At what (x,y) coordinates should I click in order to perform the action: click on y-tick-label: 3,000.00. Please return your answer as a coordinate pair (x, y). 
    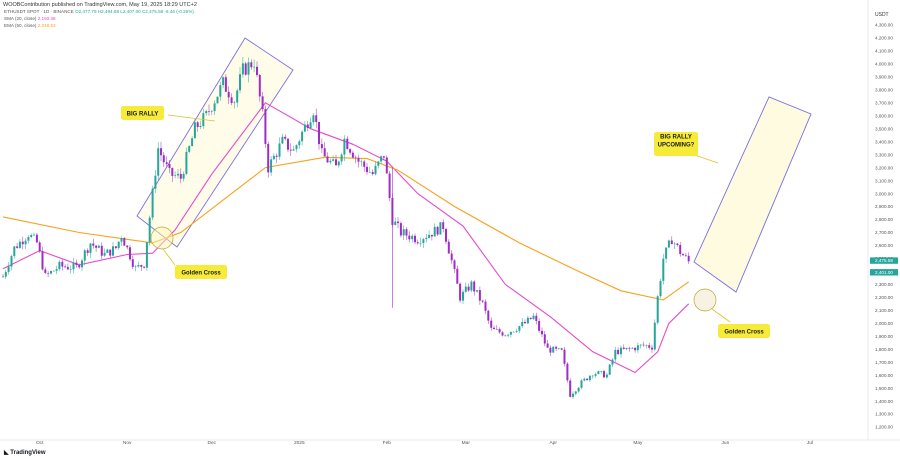
    Looking at the image, I should click on (884, 193).